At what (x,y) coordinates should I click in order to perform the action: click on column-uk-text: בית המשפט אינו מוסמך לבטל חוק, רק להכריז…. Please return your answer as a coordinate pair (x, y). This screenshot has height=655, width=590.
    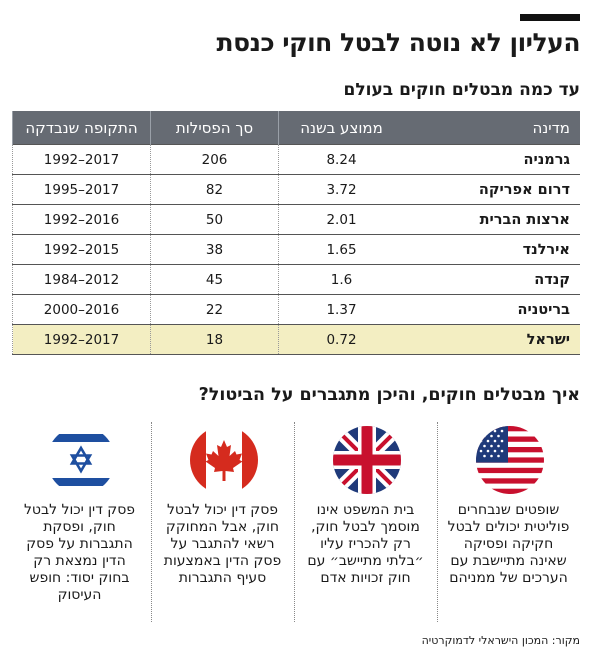
    Looking at the image, I should click on (365, 544).